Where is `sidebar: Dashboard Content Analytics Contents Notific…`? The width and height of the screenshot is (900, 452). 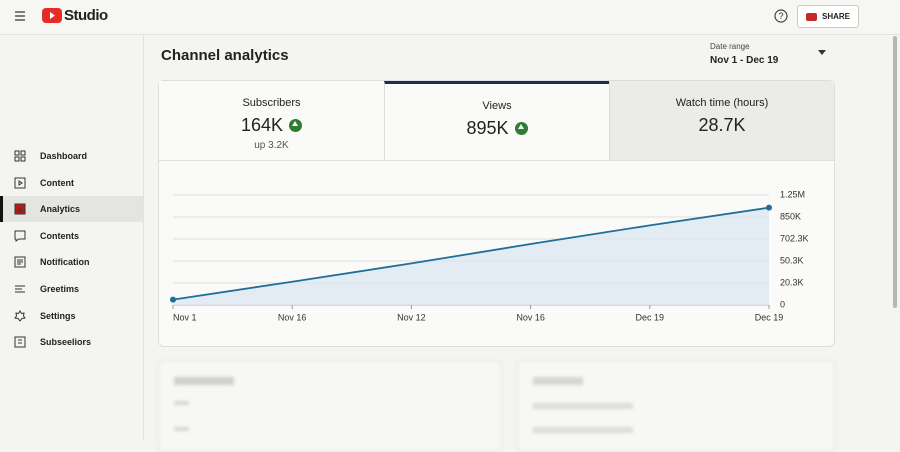
sidebar: Dashboard Content Analytics Contents Notific… is located at coordinates (72, 237).